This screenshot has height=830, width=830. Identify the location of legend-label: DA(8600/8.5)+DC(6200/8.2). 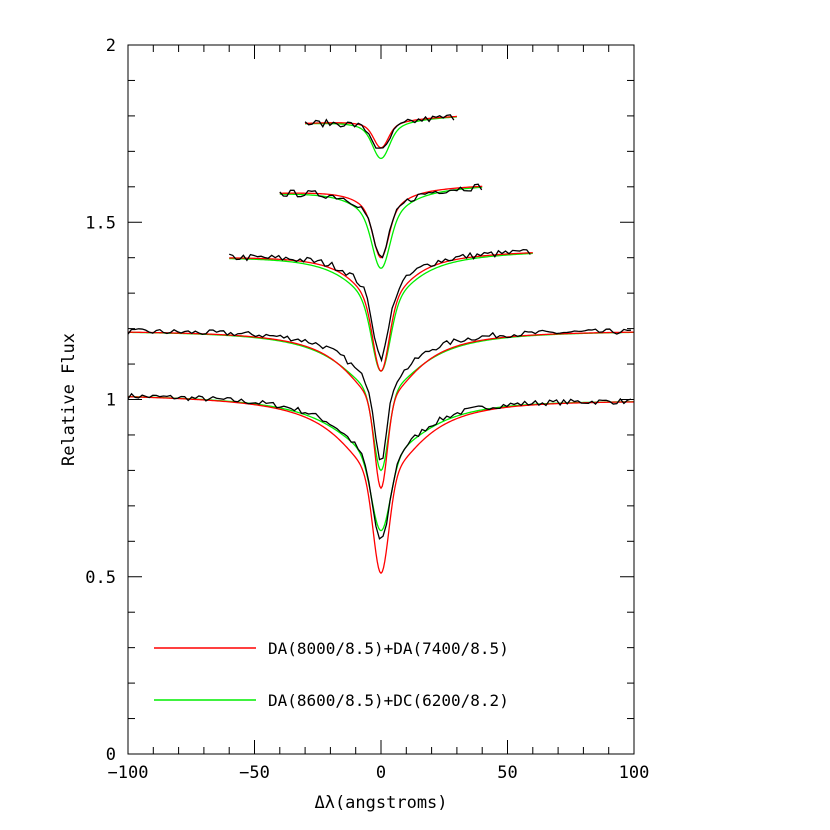
(388, 700).